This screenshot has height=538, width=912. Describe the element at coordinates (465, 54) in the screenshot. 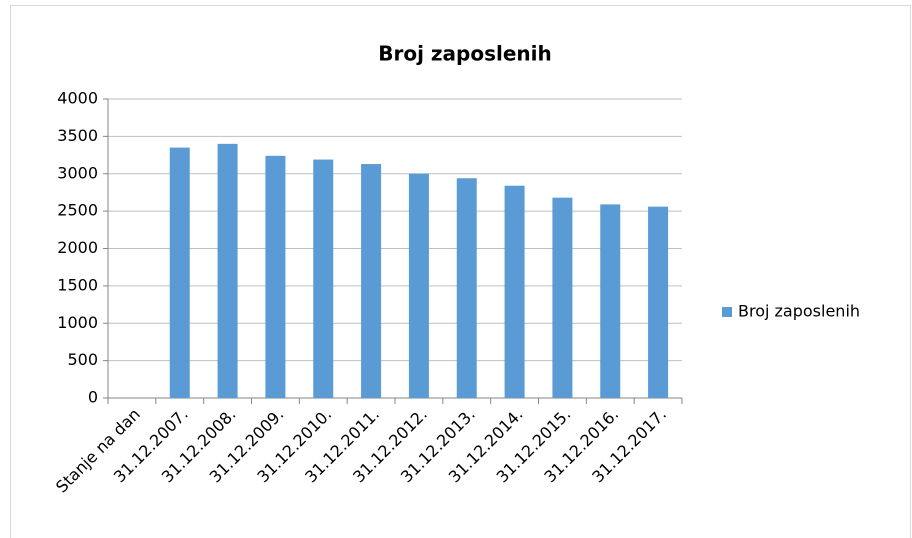

I see `chart-title: Broj zaposlenih` at that location.